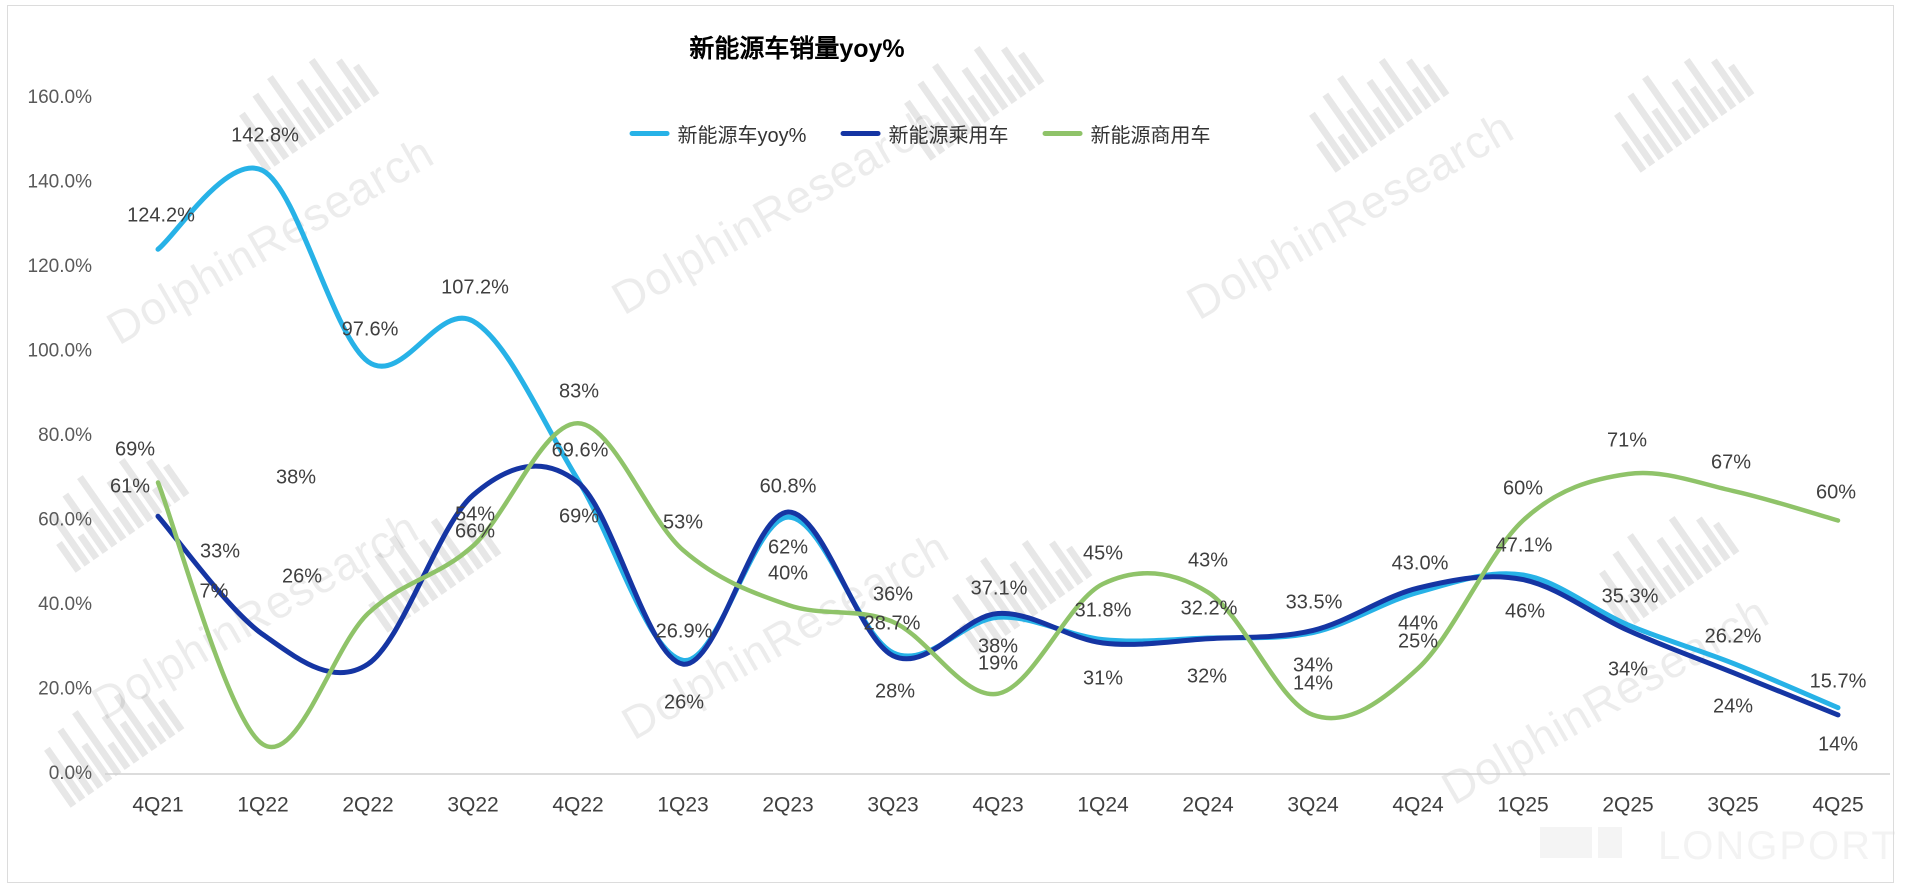  I want to click on data-label: 61%, so click(130, 486).